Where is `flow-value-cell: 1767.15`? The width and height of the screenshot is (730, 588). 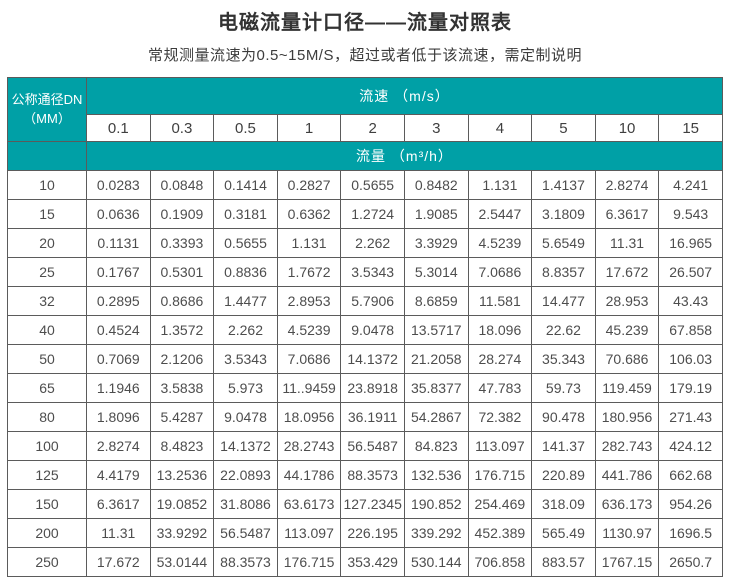 flow-value-cell: 1767.15 is located at coordinates (627, 562).